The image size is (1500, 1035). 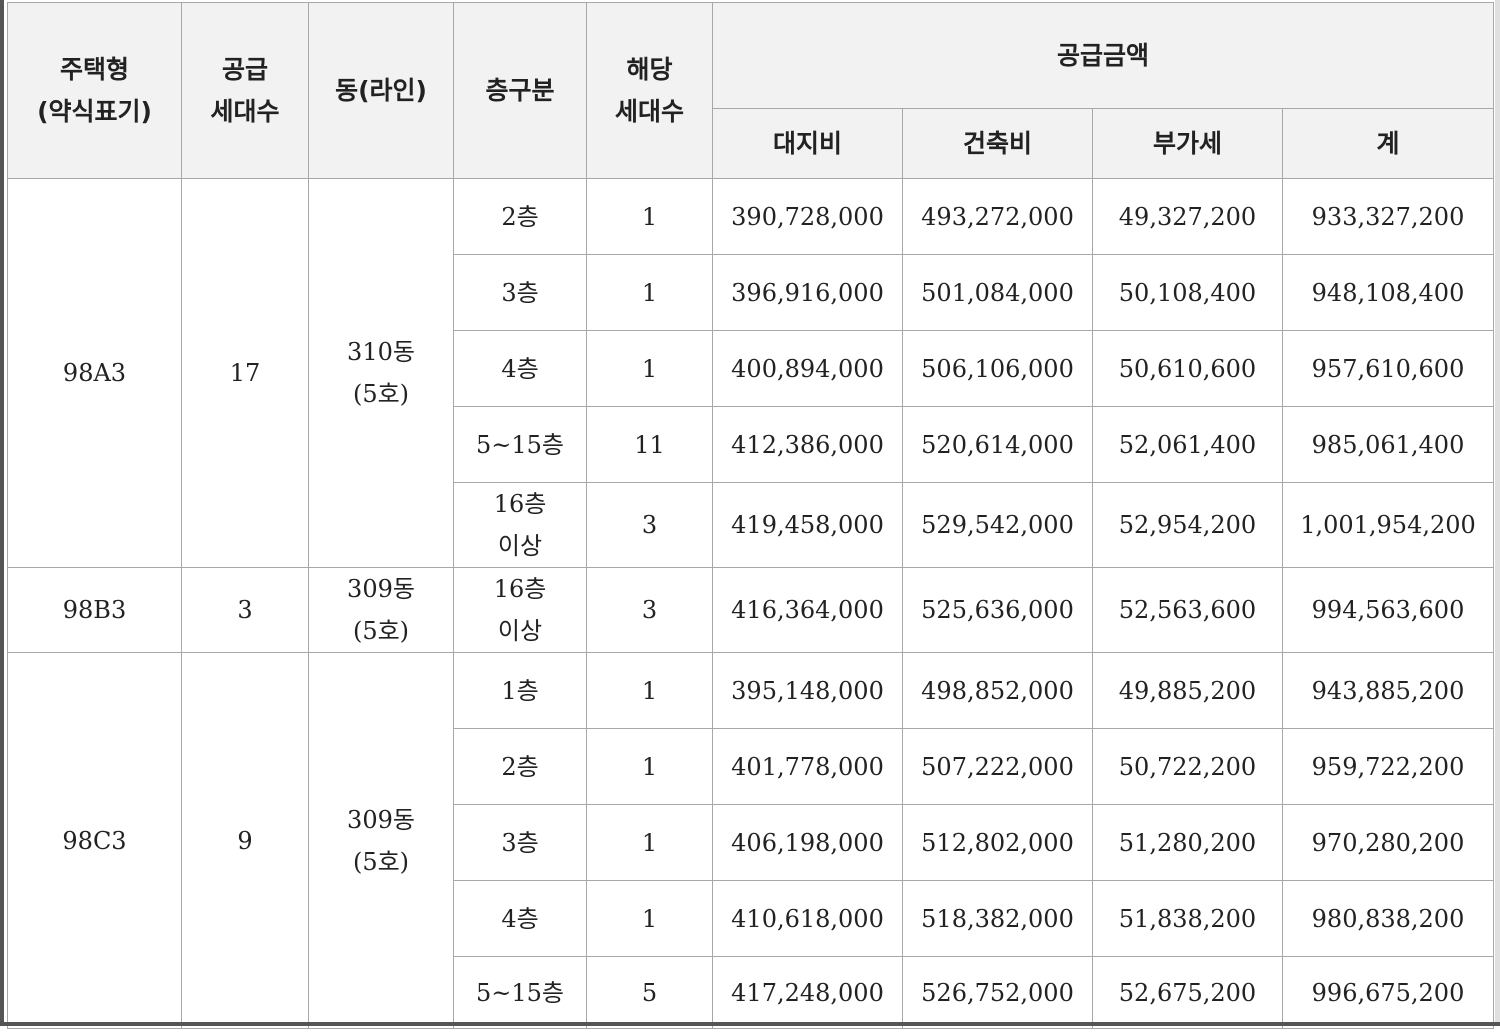 I want to click on vat-cell: 51,838,200, so click(x=1187, y=918).